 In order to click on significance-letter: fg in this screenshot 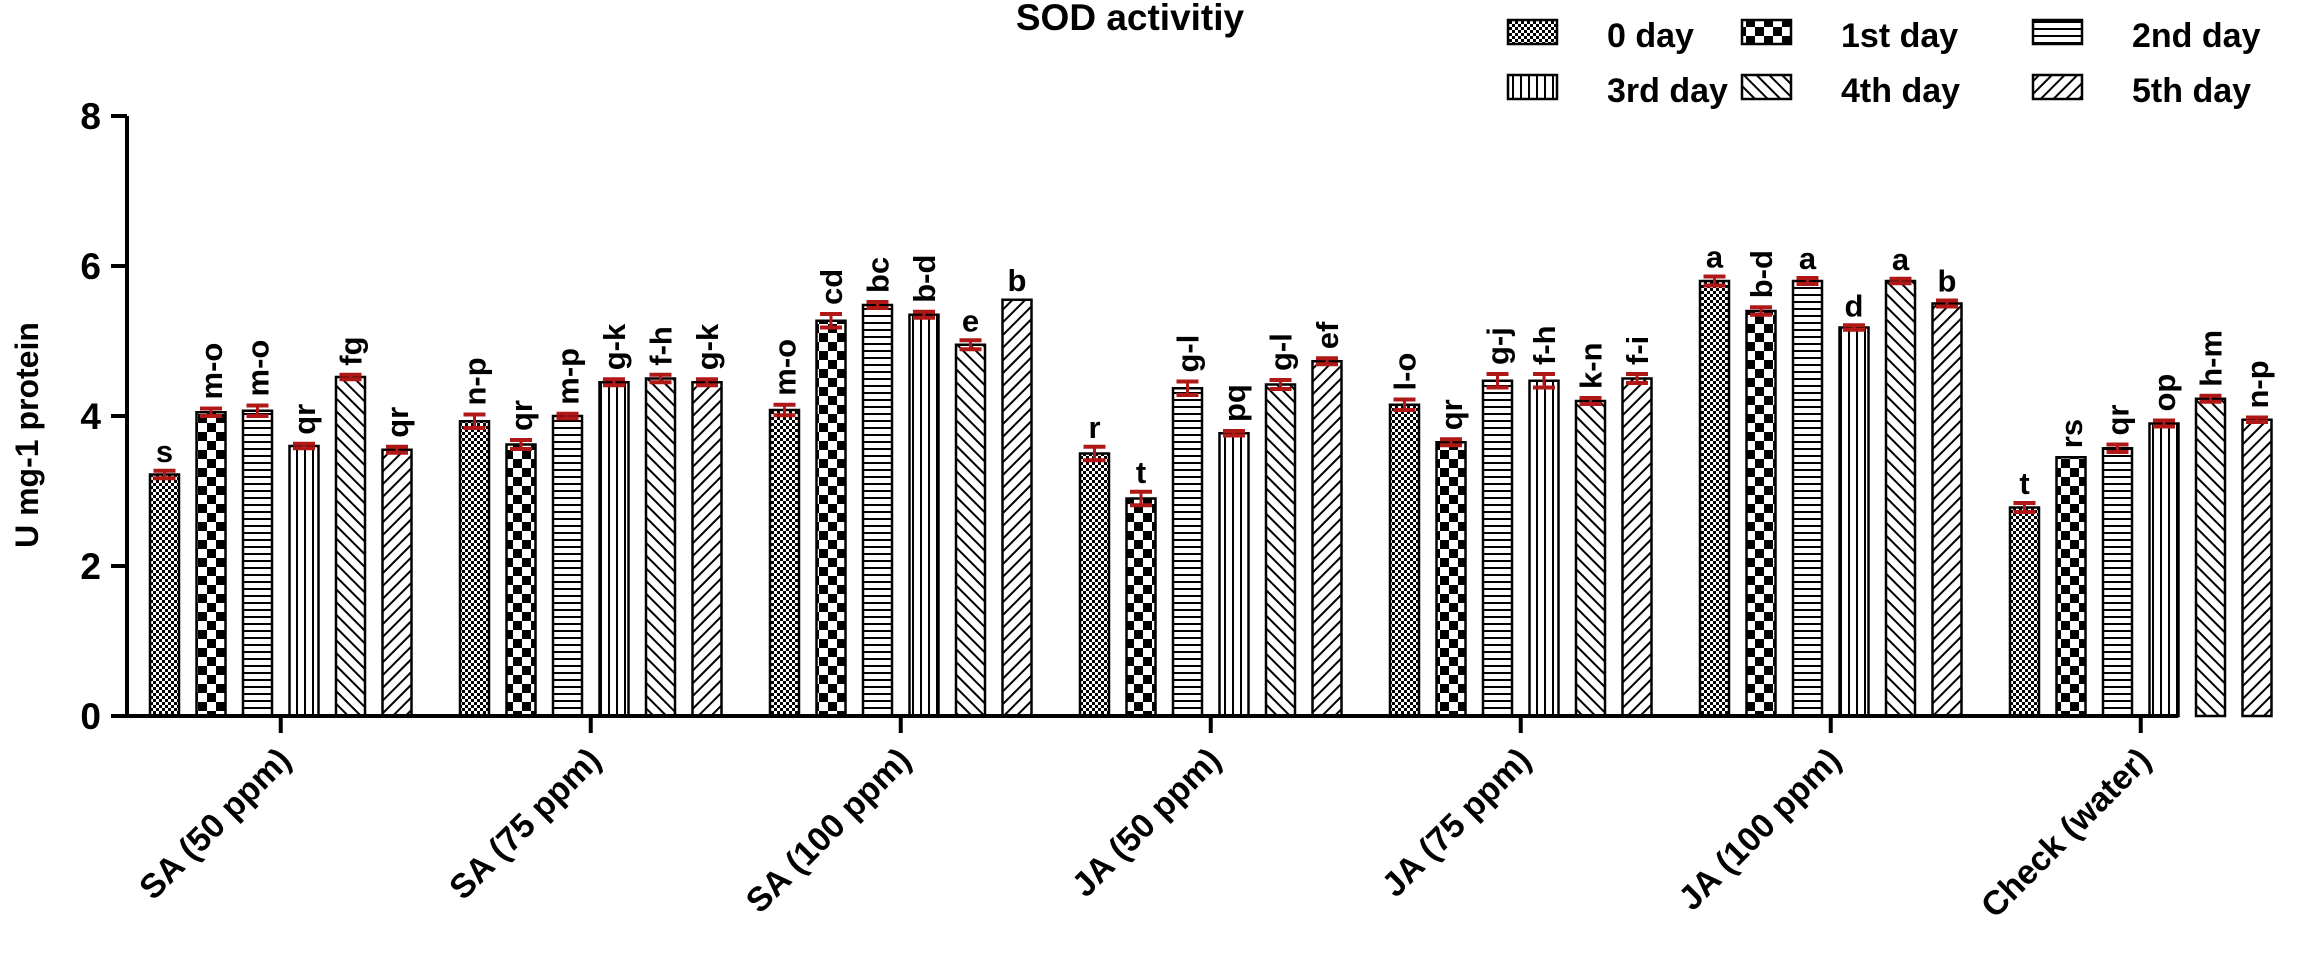, I will do `click(351, 350)`.